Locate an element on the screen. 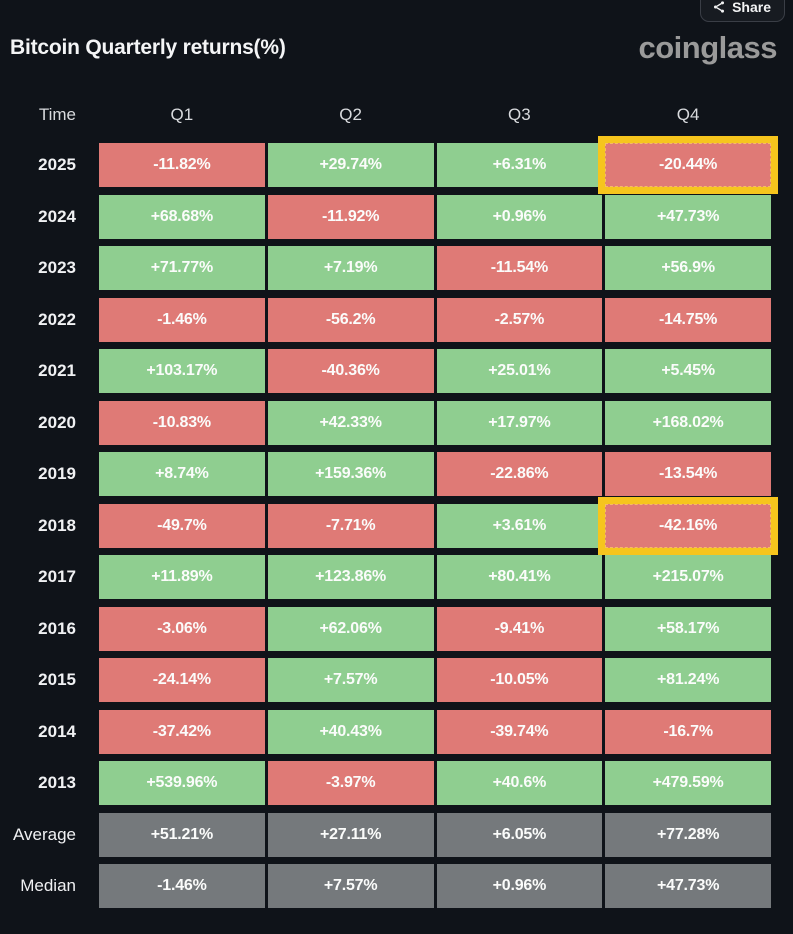 The width and height of the screenshot is (793, 934). return-cell-2021-q4: +5.45% is located at coordinates (688, 371).